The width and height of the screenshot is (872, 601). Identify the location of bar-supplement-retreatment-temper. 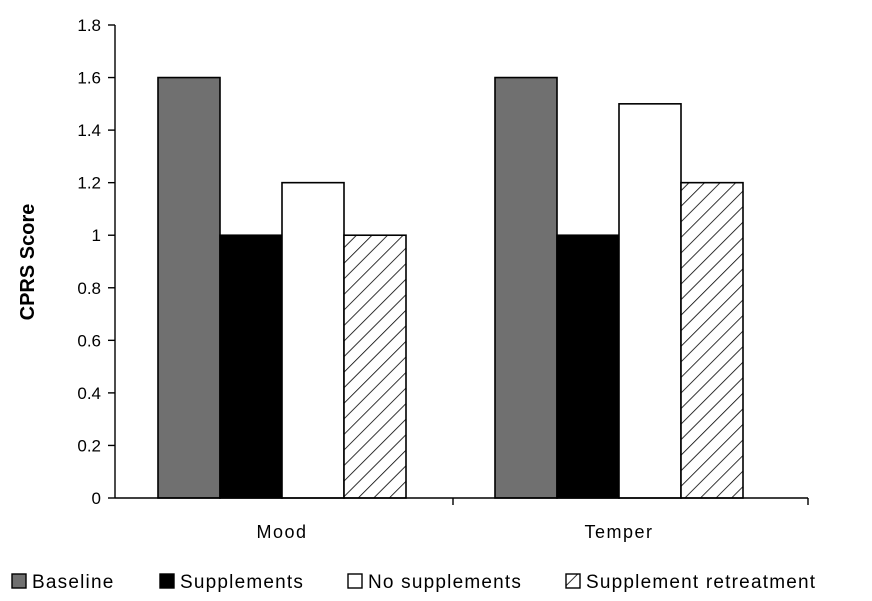
(712, 340).